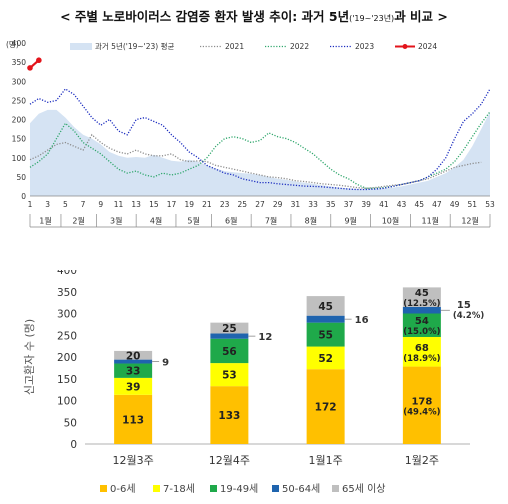 This screenshot has width=508, height=504. Describe the element at coordinates (468, 316) in the screenshot. I see `percent-label: (4.2%)` at that location.